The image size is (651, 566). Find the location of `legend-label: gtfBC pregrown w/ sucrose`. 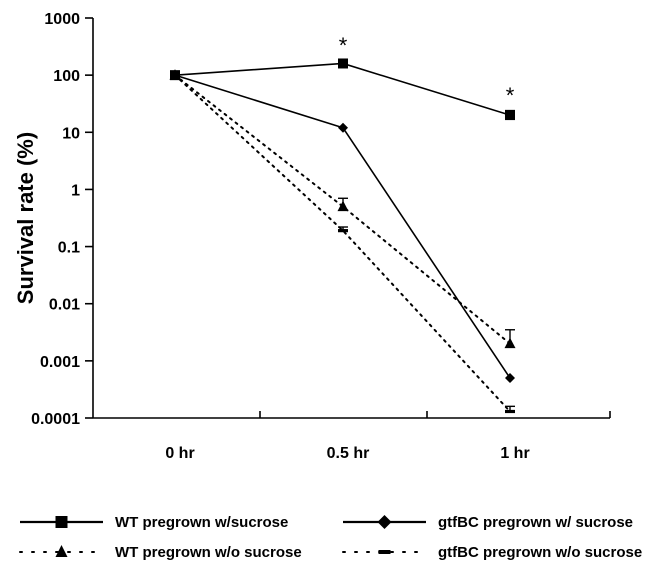

legend-label: gtfBC pregrown w/ sucrose is located at coordinates (535, 522).